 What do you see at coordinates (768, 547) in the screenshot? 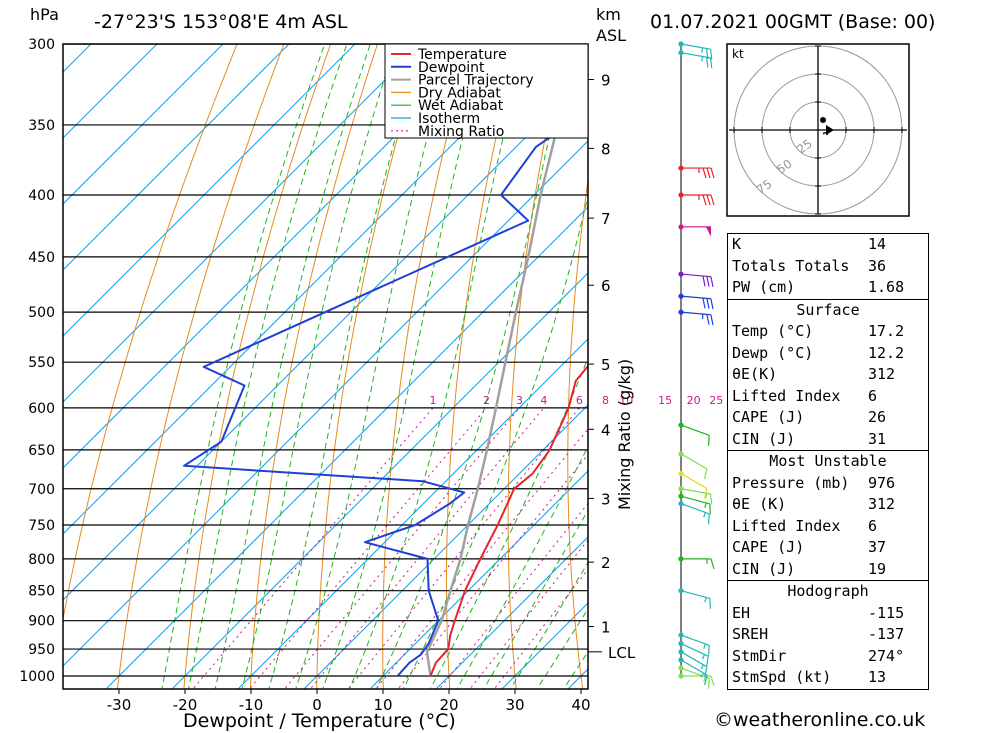
I see `index-label: CAPE (J)` at bounding box center [768, 547].